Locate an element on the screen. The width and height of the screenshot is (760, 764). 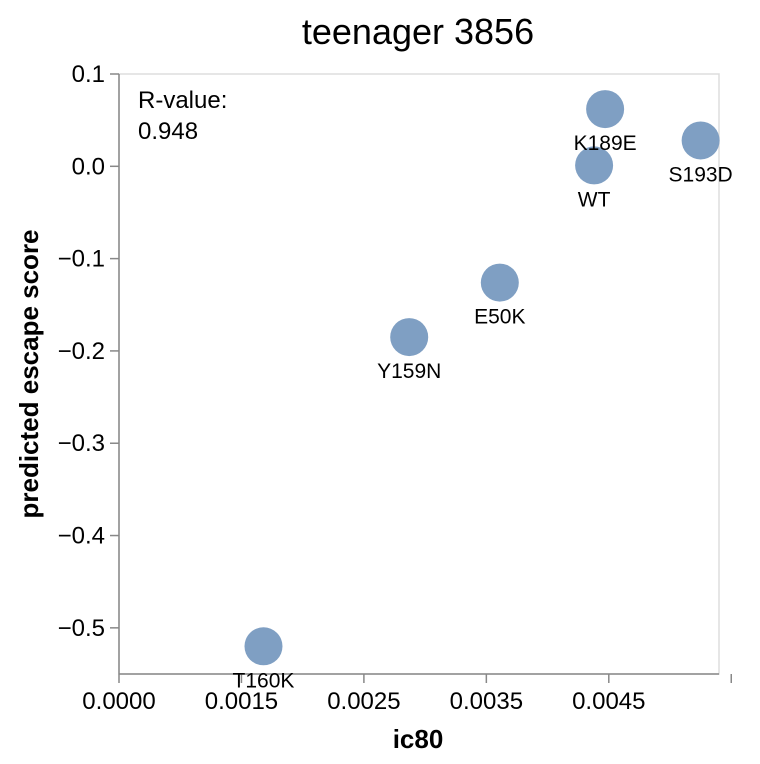
point-label: K189E is located at coordinates (605, 143).